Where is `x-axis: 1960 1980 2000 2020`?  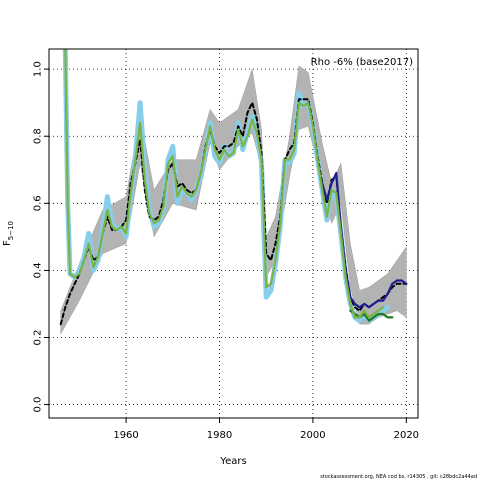 x-axis: 1960 1980 2000 2020 is located at coordinates (266, 429).